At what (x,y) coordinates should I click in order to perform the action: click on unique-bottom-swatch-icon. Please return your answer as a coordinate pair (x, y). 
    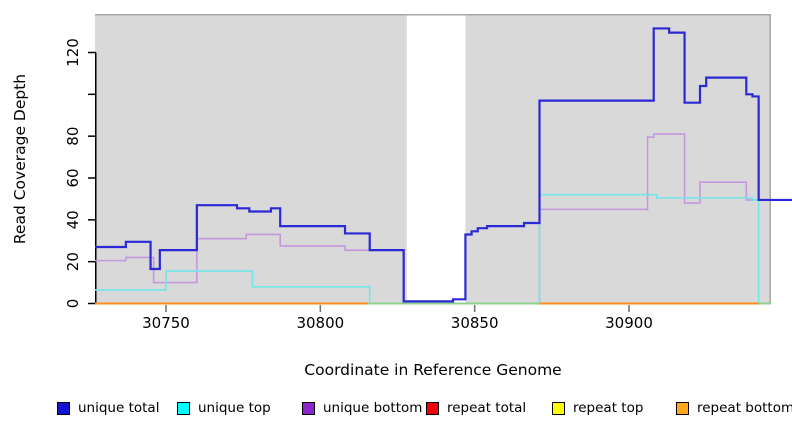
    Looking at the image, I should click on (308, 408).